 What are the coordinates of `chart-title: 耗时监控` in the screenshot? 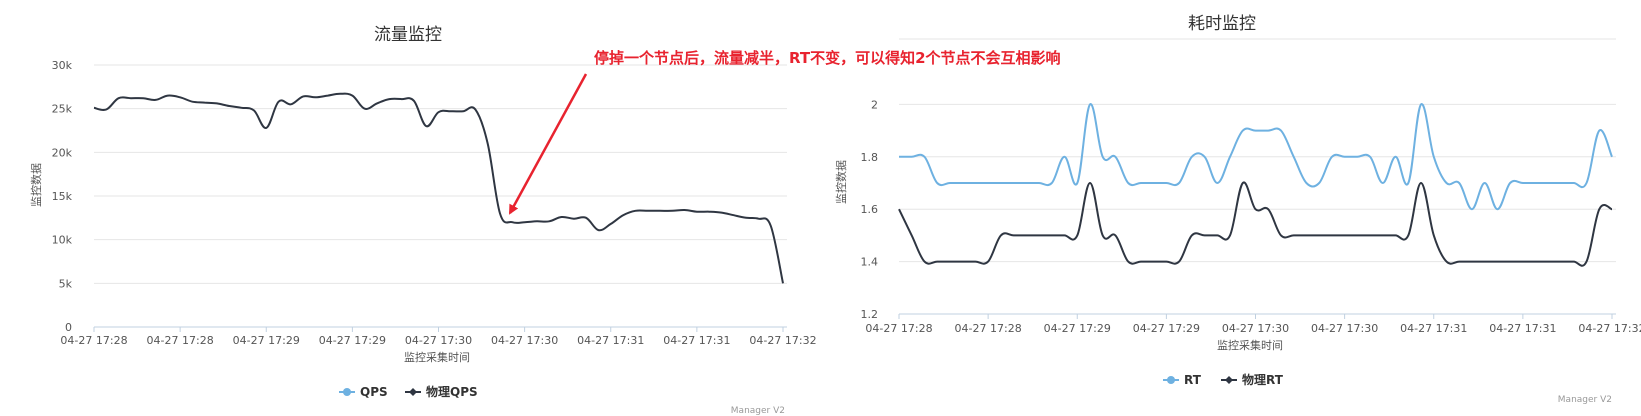 It's located at (1222, 24).